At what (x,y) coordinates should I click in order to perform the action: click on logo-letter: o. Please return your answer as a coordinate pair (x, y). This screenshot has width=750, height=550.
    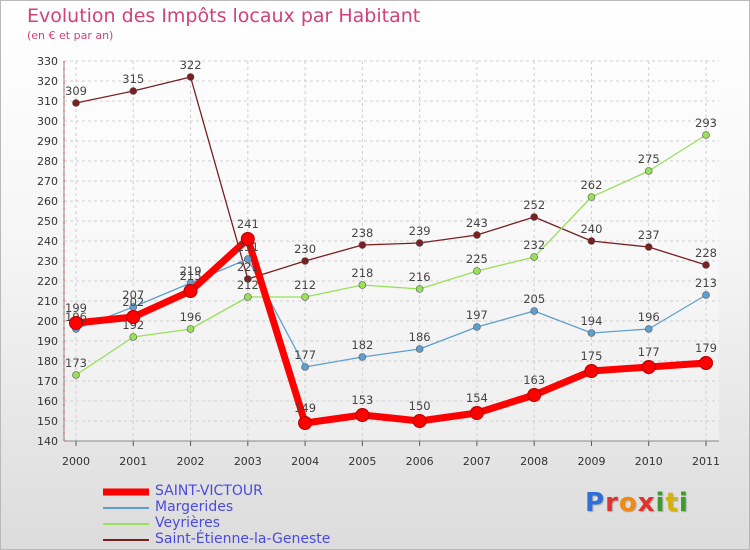
    Looking at the image, I should click on (628, 503).